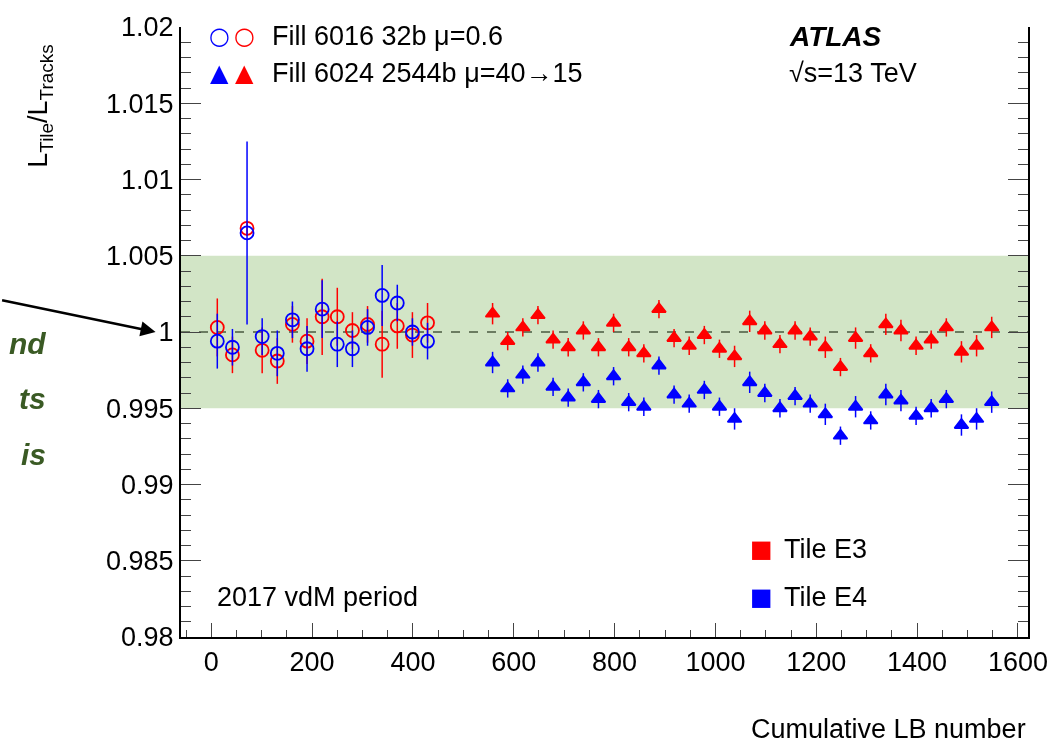 The width and height of the screenshot is (1063, 749). Describe the element at coordinates (140, 103) in the screenshot. I see `y-tick-label: 1.015` at that location.